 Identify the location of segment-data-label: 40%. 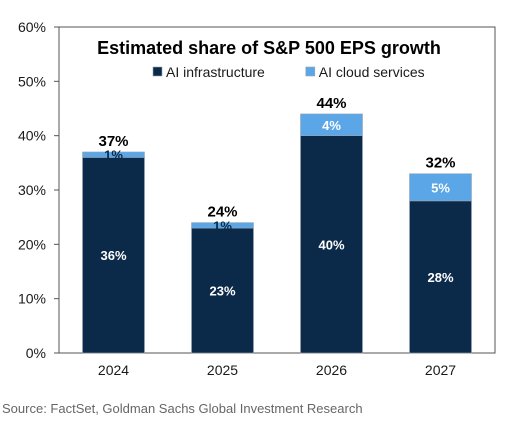
(331, 244).